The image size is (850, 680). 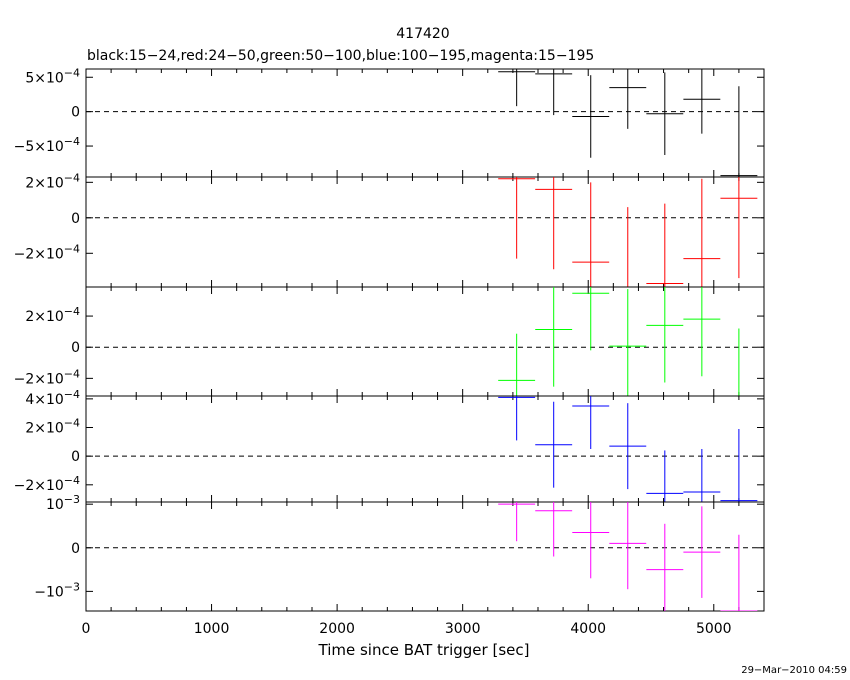 What do you see at coordinates (424, 650) in the screenshot?
I see `x-axis-label: Time since BAT trigger [sec]` at bounding box center [424, 650].